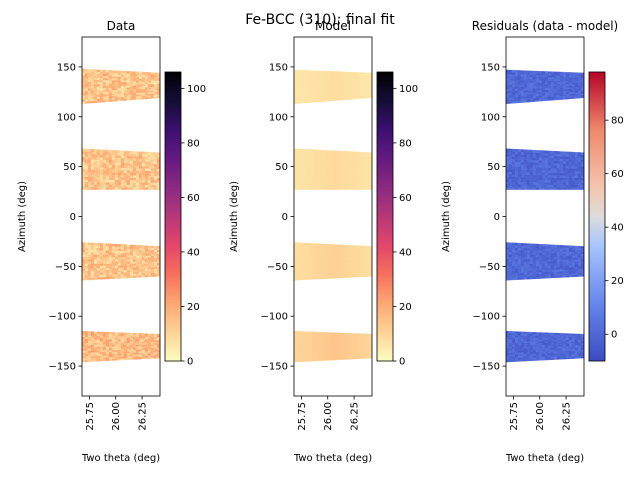  Describe the element at coordinates (402, 362) in the screenshot. I see `colorbar-tick-label: 0` at that location.